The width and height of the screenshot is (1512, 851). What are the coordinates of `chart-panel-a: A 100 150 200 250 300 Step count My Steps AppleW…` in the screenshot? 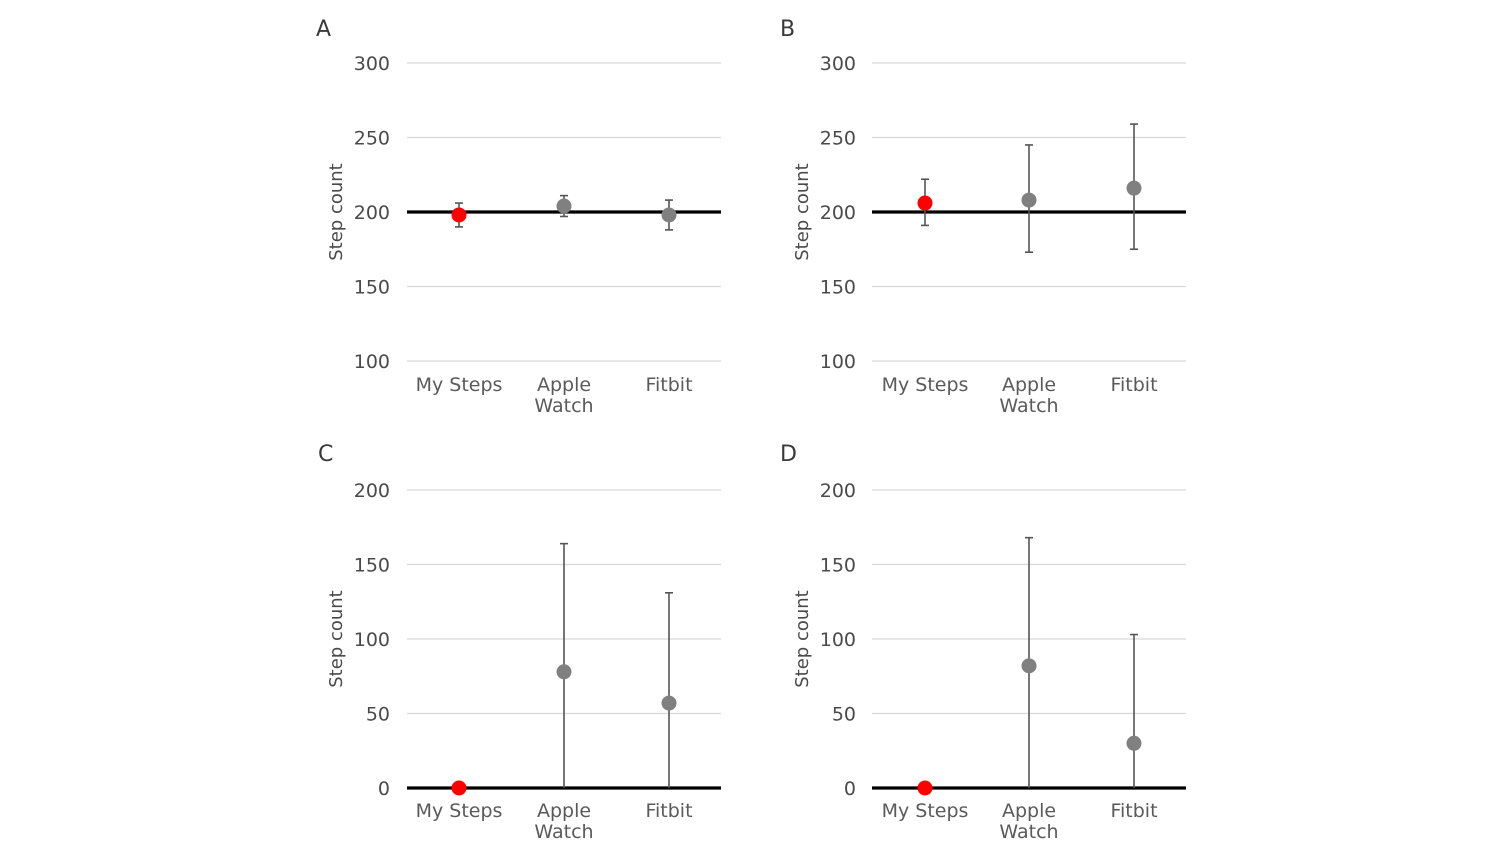 It's located at (518, 217).